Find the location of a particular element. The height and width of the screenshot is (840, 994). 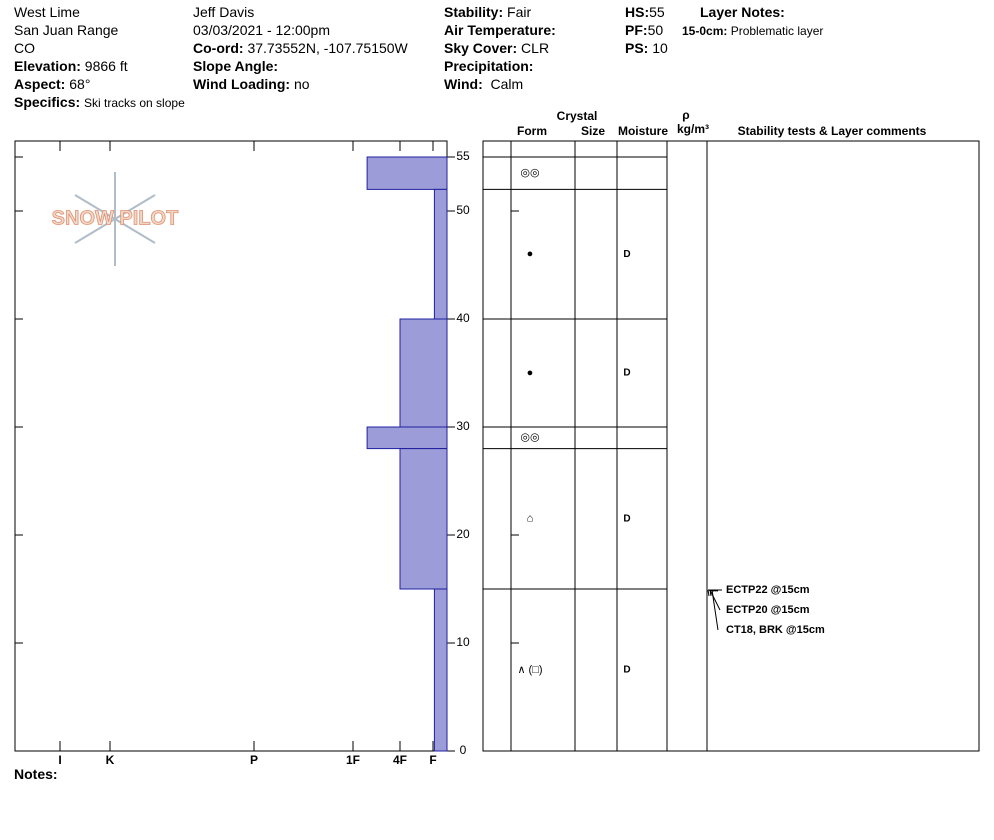

stability: Stability: Fair is located at coordinates (487, 12).